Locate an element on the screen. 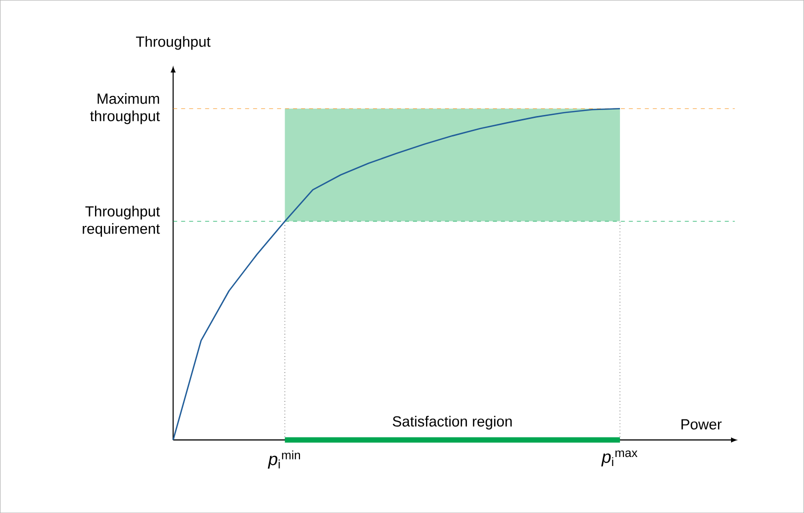 This screenshot has width=804, height=513. ref-line-label: Throughput requirement is located at coordinates (121, 221).